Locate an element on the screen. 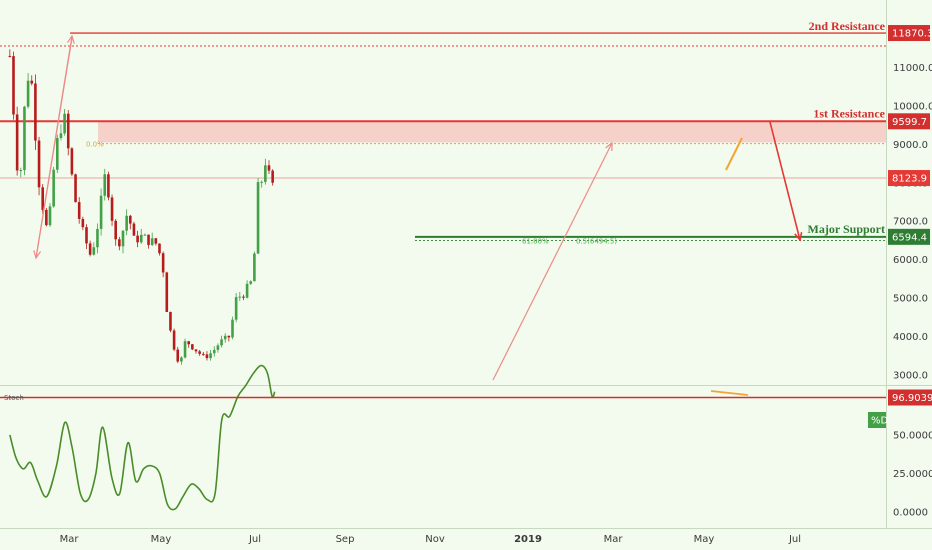 The width and height of the screenshot is (932, 550). svg-text: 6594.4 is located at coordinates (909, 237).